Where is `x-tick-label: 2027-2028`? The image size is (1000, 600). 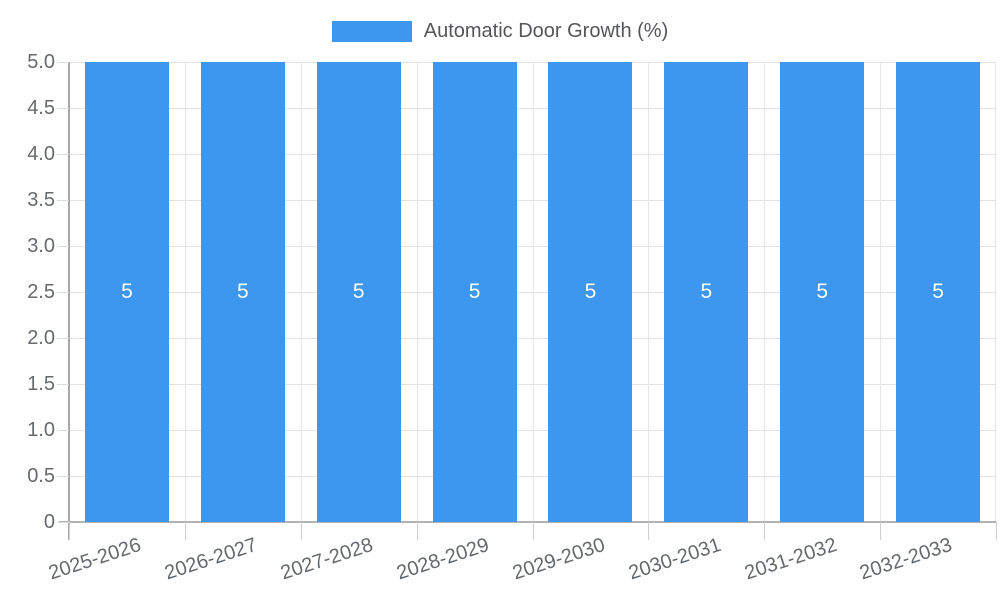
x-tick-label: 2027-2028 is located at coordinates (327, 559).